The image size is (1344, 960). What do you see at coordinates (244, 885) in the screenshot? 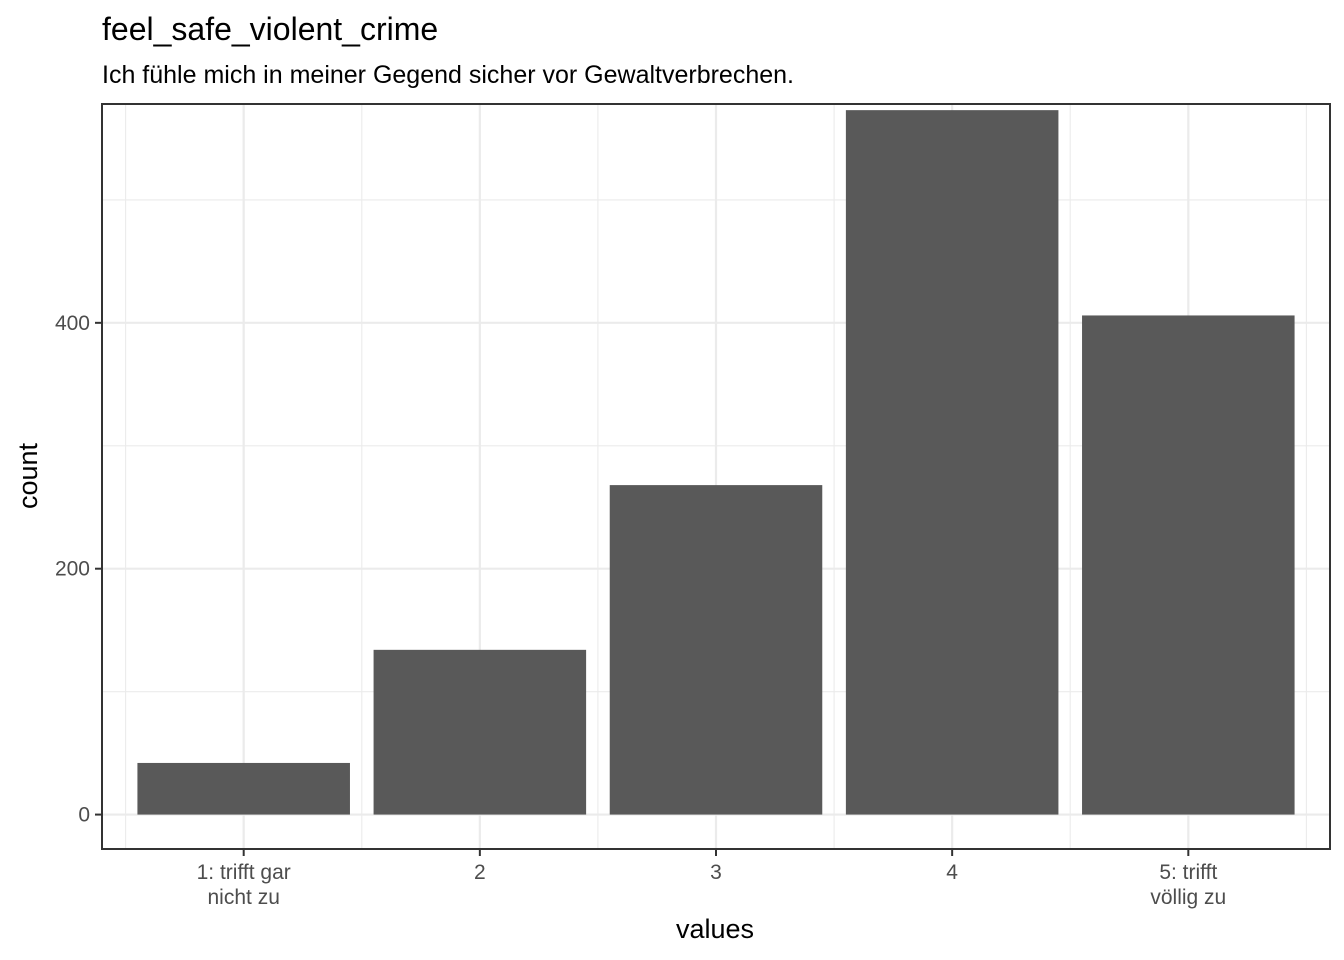
I see `x-tick-label: 1: trifft gar nicht zu` at bounding box center [244, 885].